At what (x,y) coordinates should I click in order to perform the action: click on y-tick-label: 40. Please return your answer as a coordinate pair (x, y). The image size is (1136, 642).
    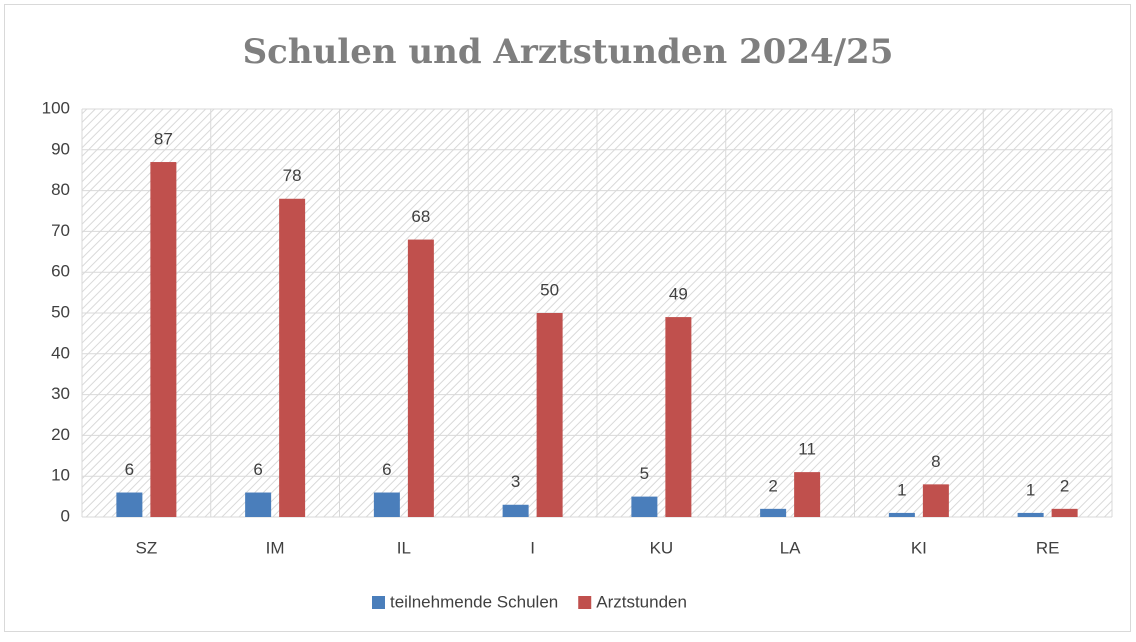
    Looking at the image, I should click on (60, 352).